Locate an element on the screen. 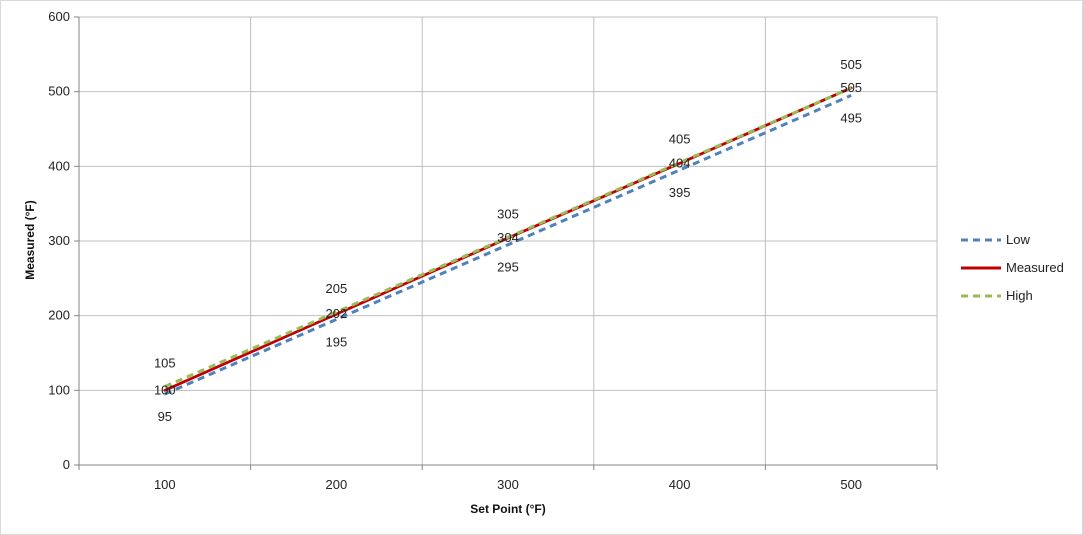 This screenshot has height=535, width=1083. data-label-high: 505 is located at coordinates (851, 64).